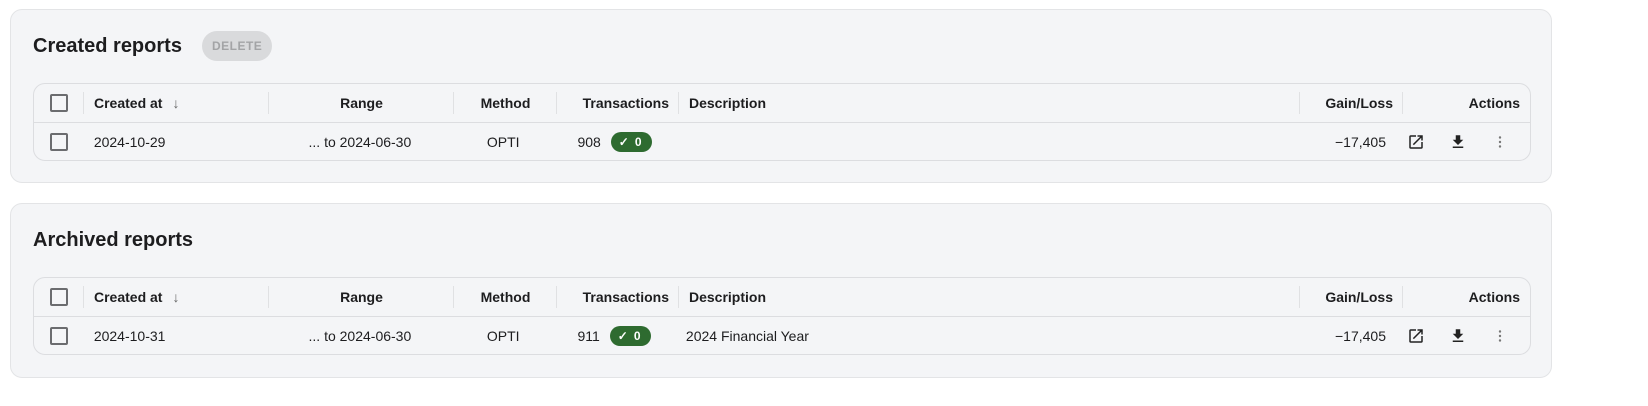  What do you see at coordinates (129, 335) in the screenshot?
I see `created-at-cell: 2024-10-31` at bounding box center [129, 335].